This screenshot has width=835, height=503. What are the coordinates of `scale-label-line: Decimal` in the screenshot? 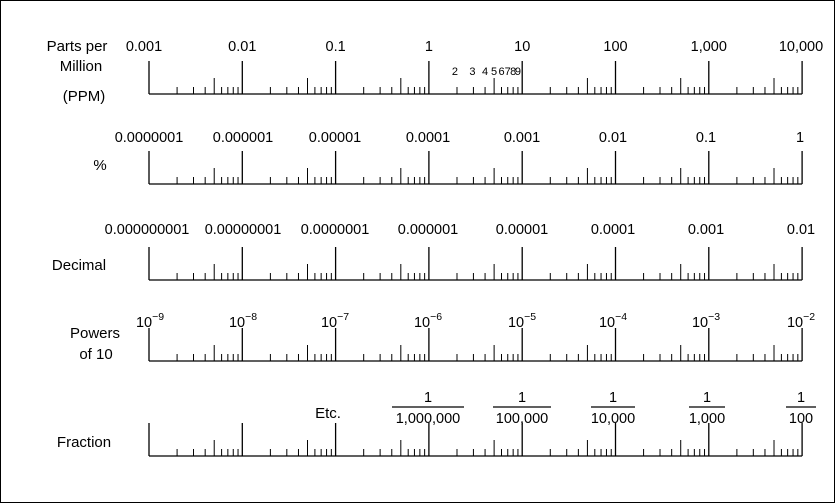 It's located at (79, 265).